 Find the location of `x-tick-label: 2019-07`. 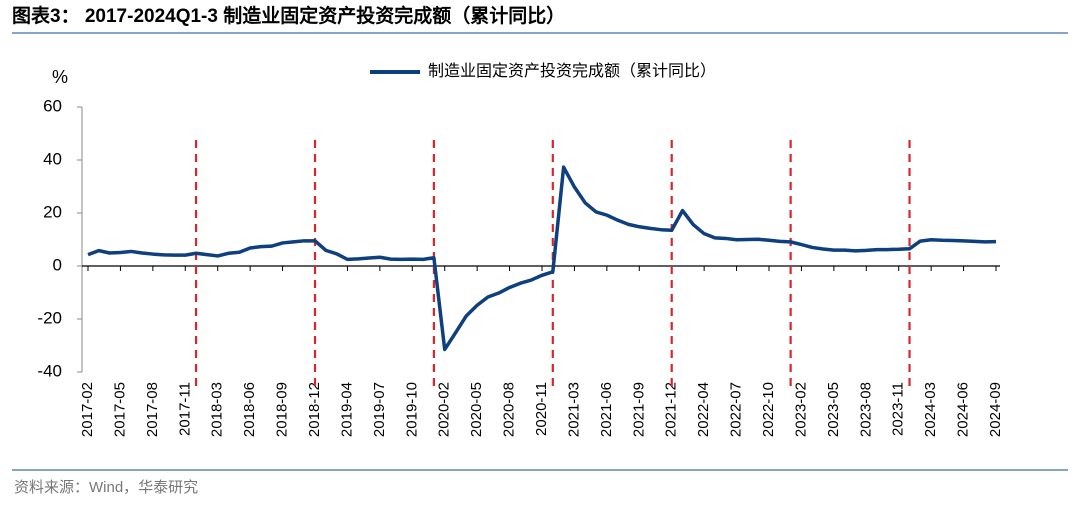

x-tick-label: 2019-07 is located at coordinates (379, 409).